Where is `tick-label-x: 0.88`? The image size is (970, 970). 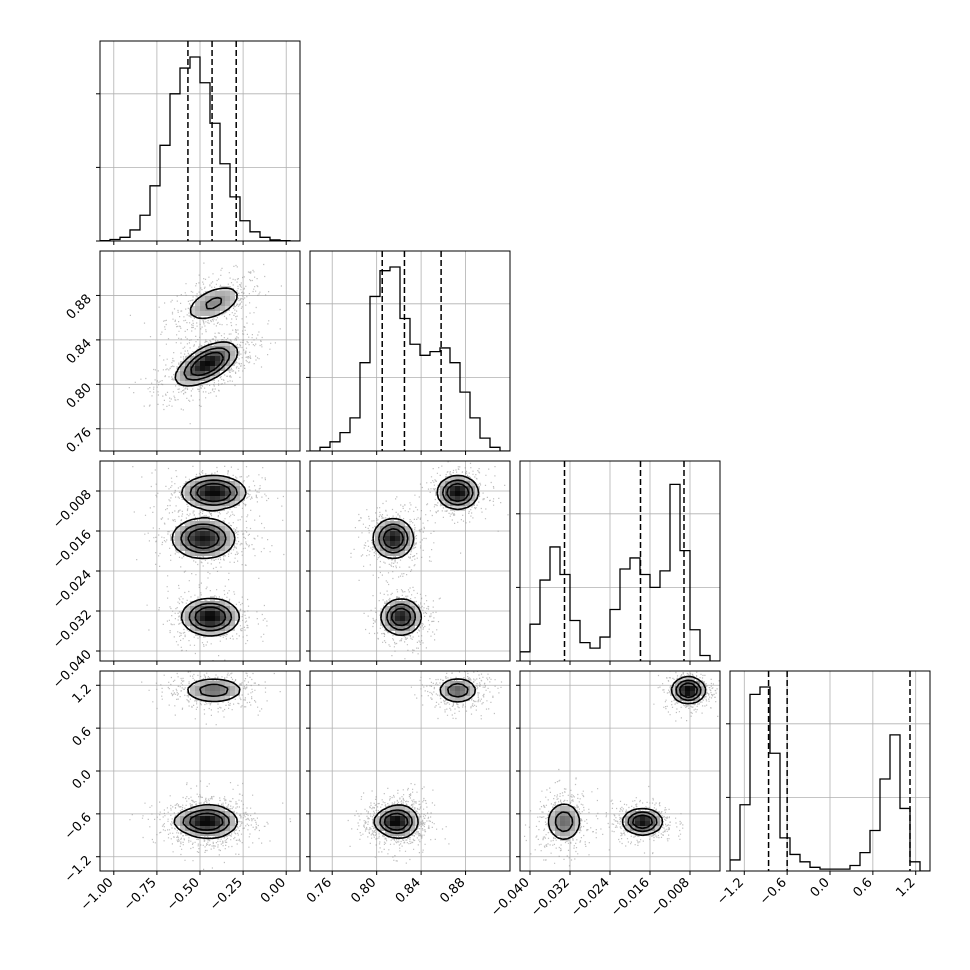 tick-label-x: 0.88 is located at coordinates (452, 890).